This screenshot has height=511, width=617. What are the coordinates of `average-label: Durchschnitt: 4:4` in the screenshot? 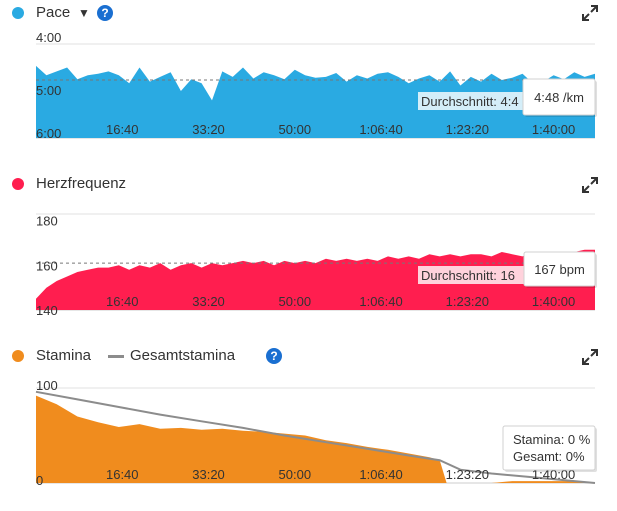 It's located at (470, 101).